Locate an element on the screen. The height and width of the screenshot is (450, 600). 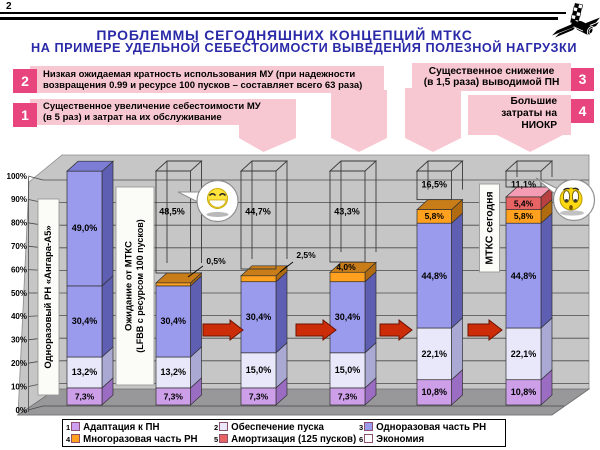
svg-text: 0,5% is located at coordinates (216, 261).